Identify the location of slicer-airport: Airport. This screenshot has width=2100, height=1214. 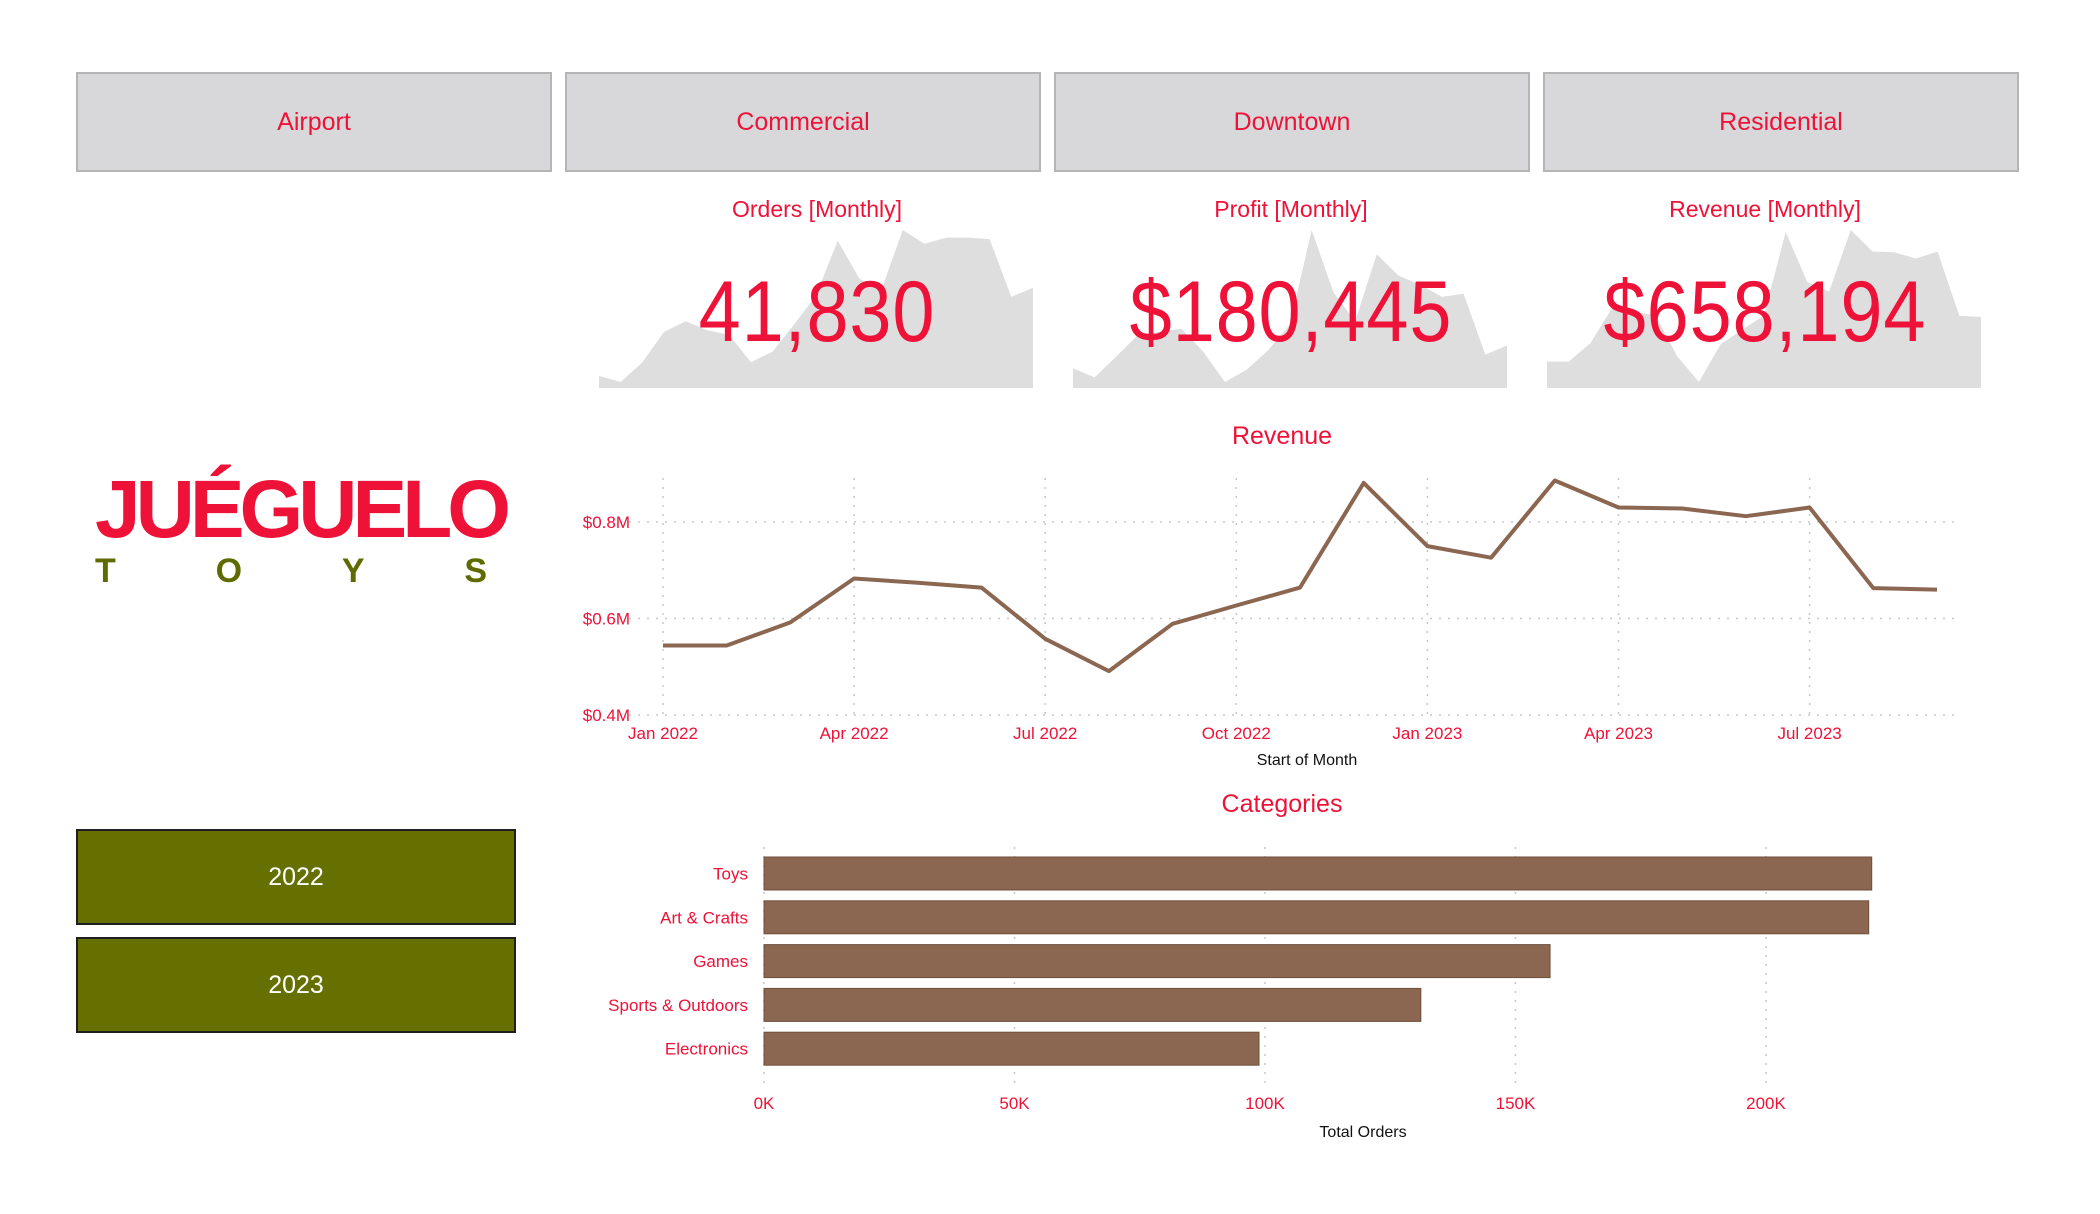
(314, 122).